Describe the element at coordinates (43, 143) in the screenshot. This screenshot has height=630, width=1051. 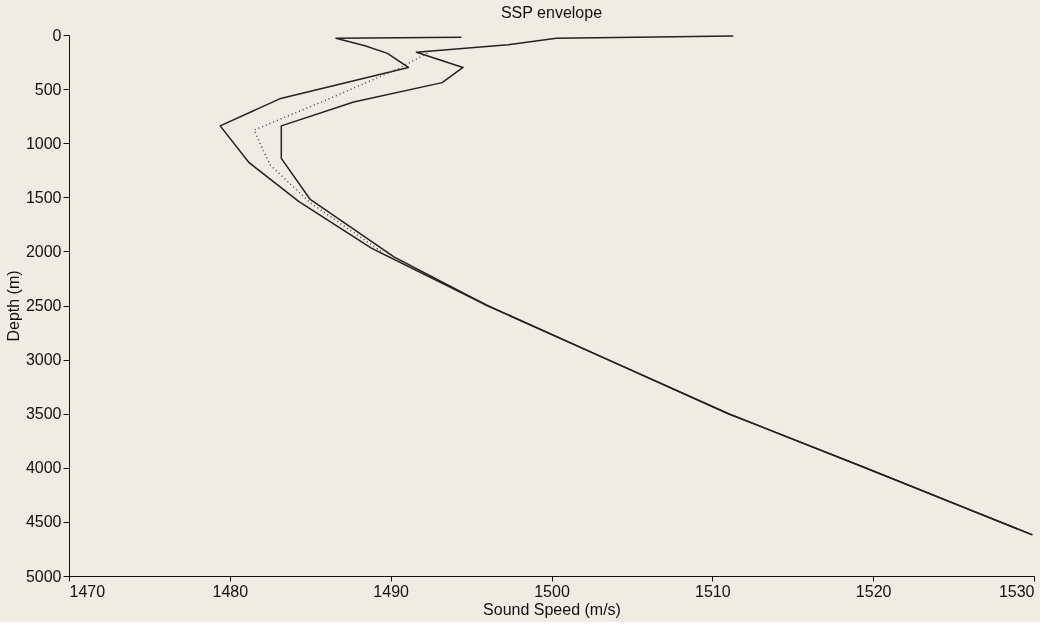
I see `y-tick-label: 1000` at that location.